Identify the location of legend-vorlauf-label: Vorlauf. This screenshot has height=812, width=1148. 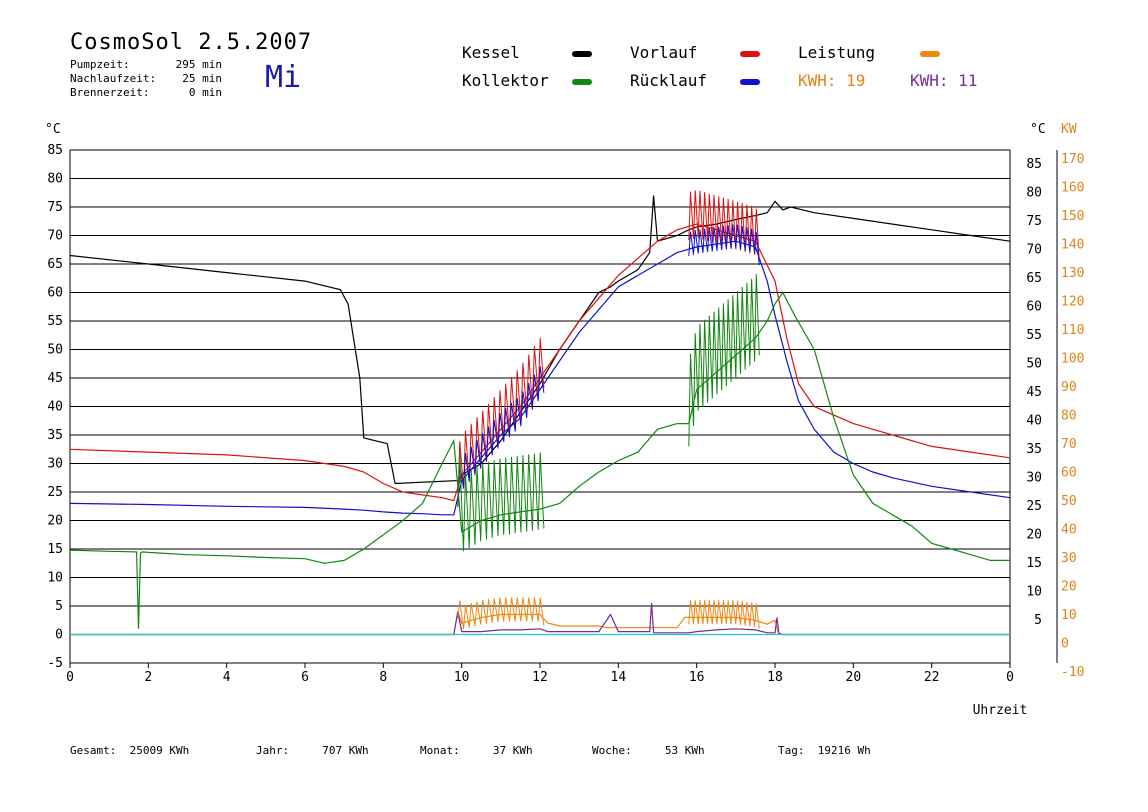
(664, 52).